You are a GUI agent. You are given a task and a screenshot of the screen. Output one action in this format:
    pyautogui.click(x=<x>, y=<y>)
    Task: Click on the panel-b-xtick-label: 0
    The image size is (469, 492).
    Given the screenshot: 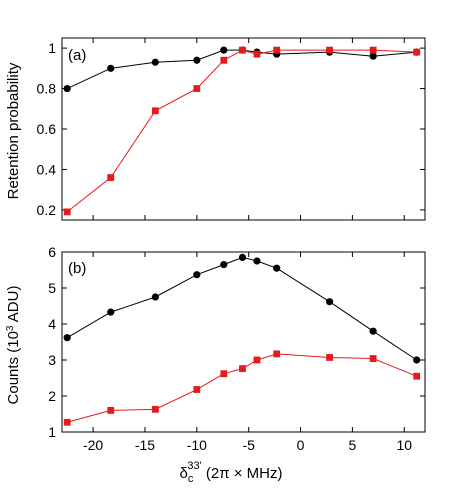 What is the action you would take?
    pyautogui.click(x=301, y=445)
    